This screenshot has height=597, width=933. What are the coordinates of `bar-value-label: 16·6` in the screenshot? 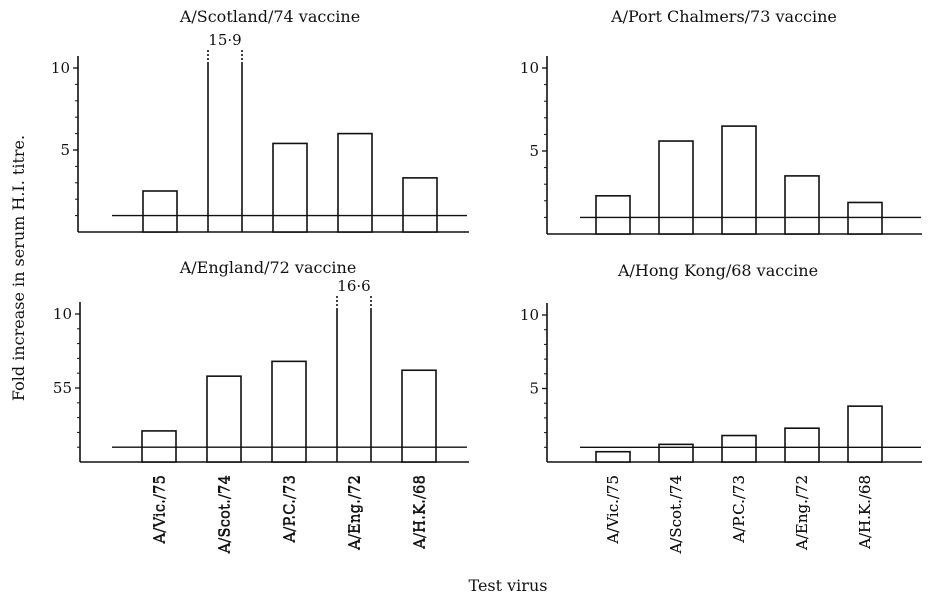 It's located at (353, 286).